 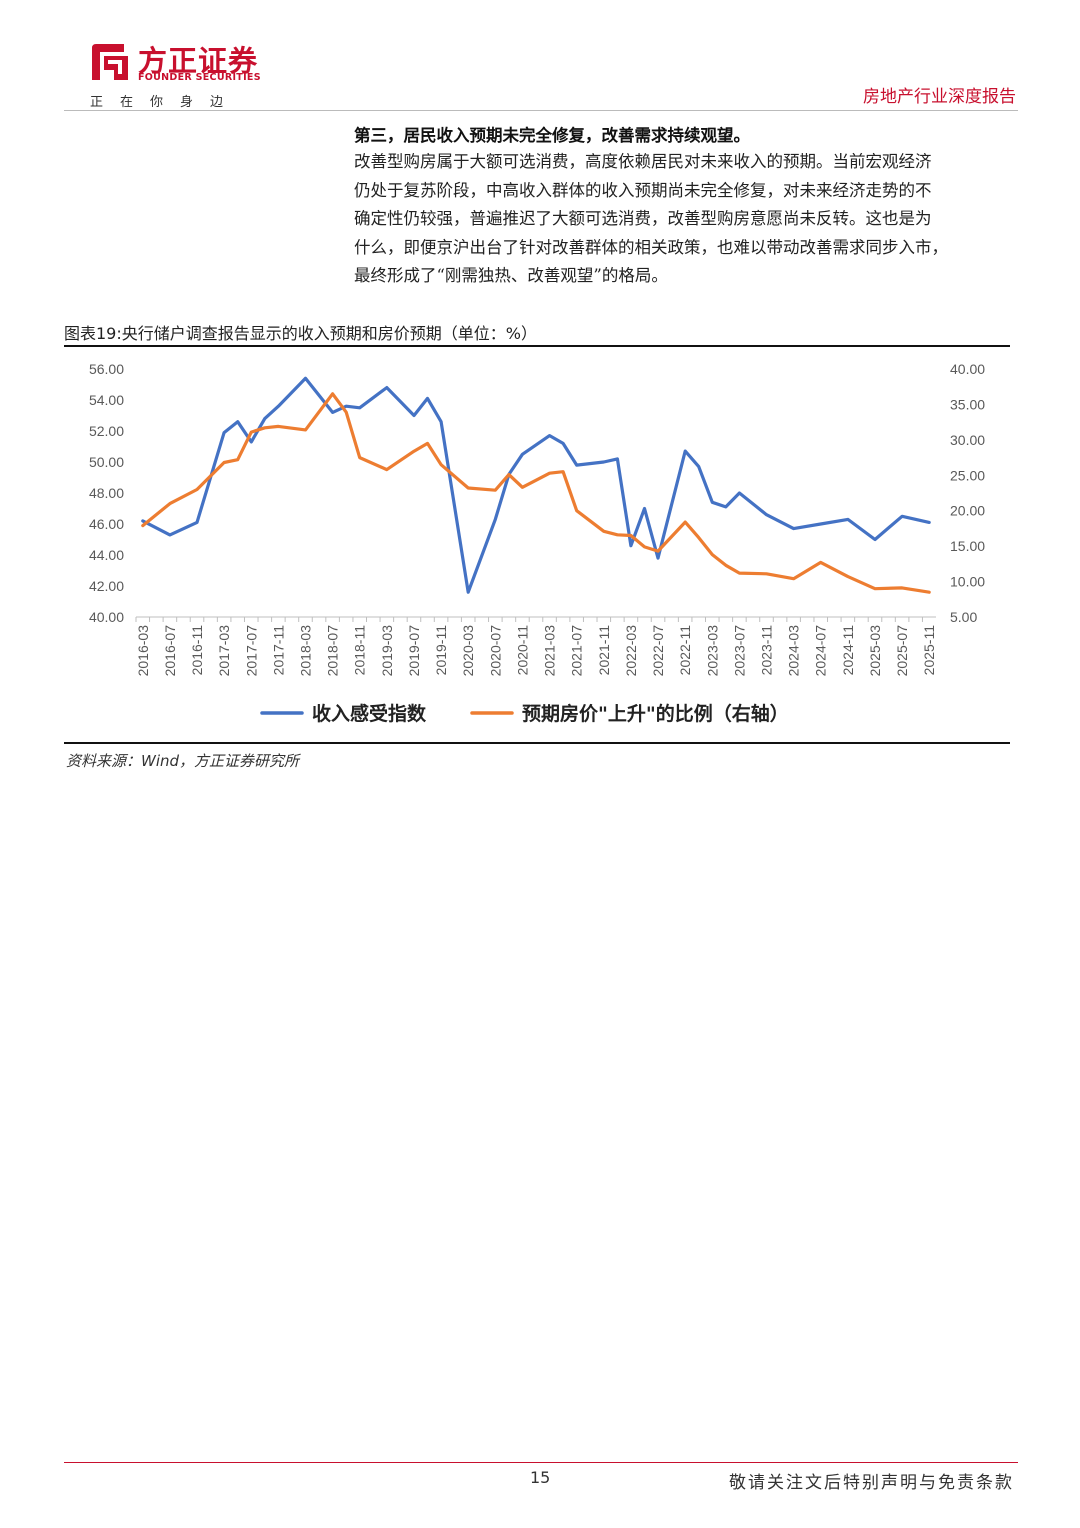 What do you see at coordinates (967, 582) in the screenshot?
I see `y-right-tick-label: 10.00` at bounding box center [967, 582].